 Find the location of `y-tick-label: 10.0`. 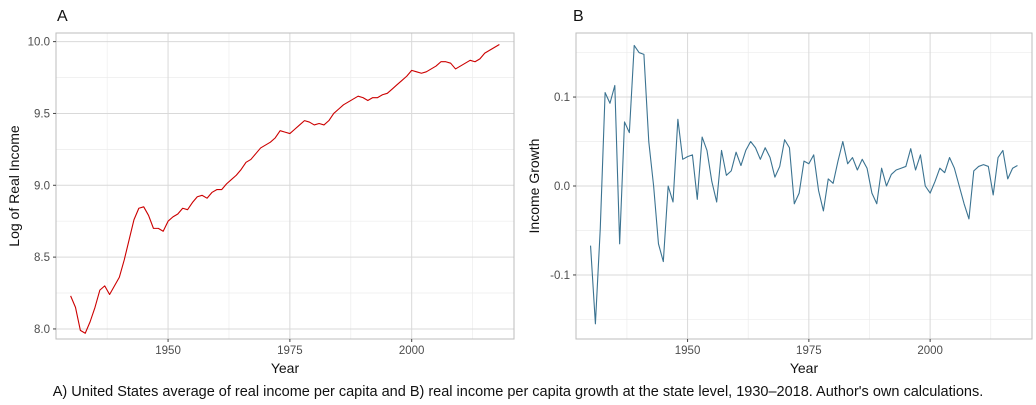

y-tick-label: 10.0 is located at coordinates (39, 43).